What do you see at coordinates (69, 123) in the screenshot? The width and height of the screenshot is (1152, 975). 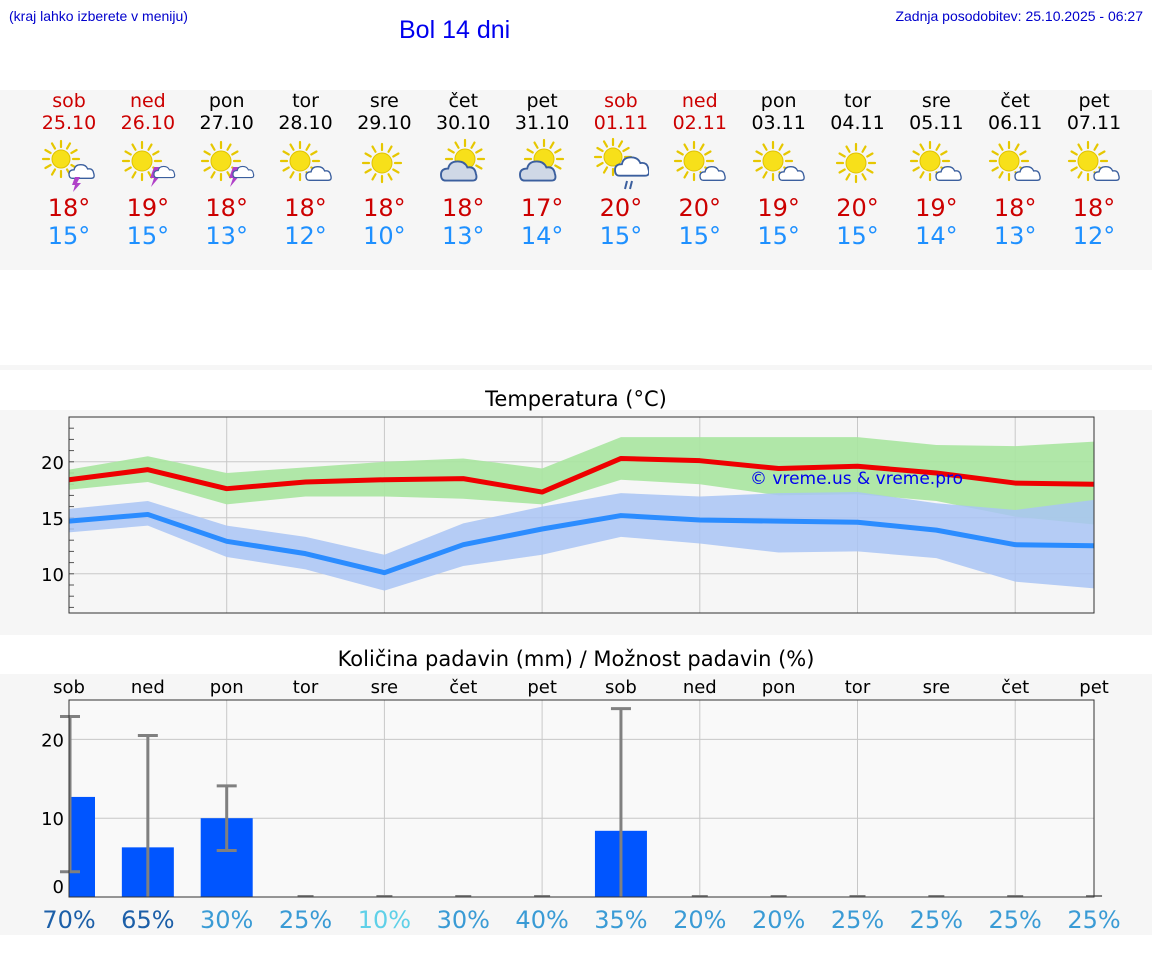 I see `day-date: 25.10` at bounding box center [69, 123].